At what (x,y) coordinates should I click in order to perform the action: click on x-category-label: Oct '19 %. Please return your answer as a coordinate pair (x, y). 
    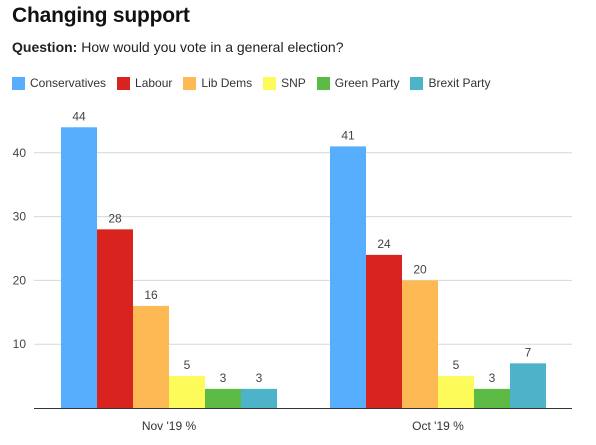
    Looking at the image, I should click on (438, 426).